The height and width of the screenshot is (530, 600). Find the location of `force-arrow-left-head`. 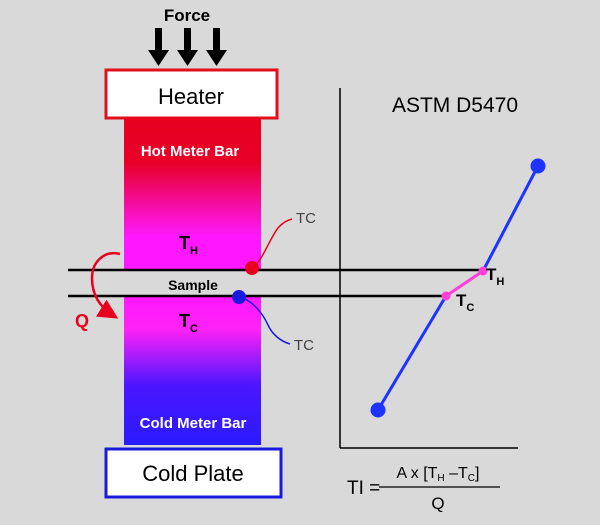

force-arrow-left-head is located at coordinates (158, 58).